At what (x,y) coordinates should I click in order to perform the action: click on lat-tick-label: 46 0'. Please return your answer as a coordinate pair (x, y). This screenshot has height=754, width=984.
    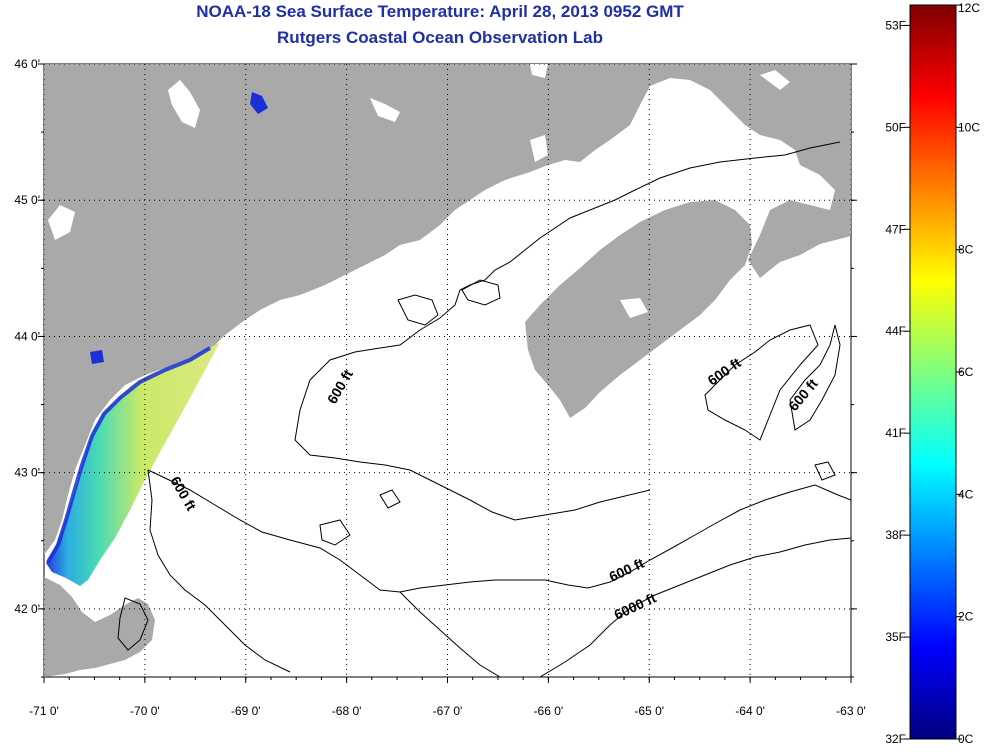
    Looking at the image, I should click on (27, 64).